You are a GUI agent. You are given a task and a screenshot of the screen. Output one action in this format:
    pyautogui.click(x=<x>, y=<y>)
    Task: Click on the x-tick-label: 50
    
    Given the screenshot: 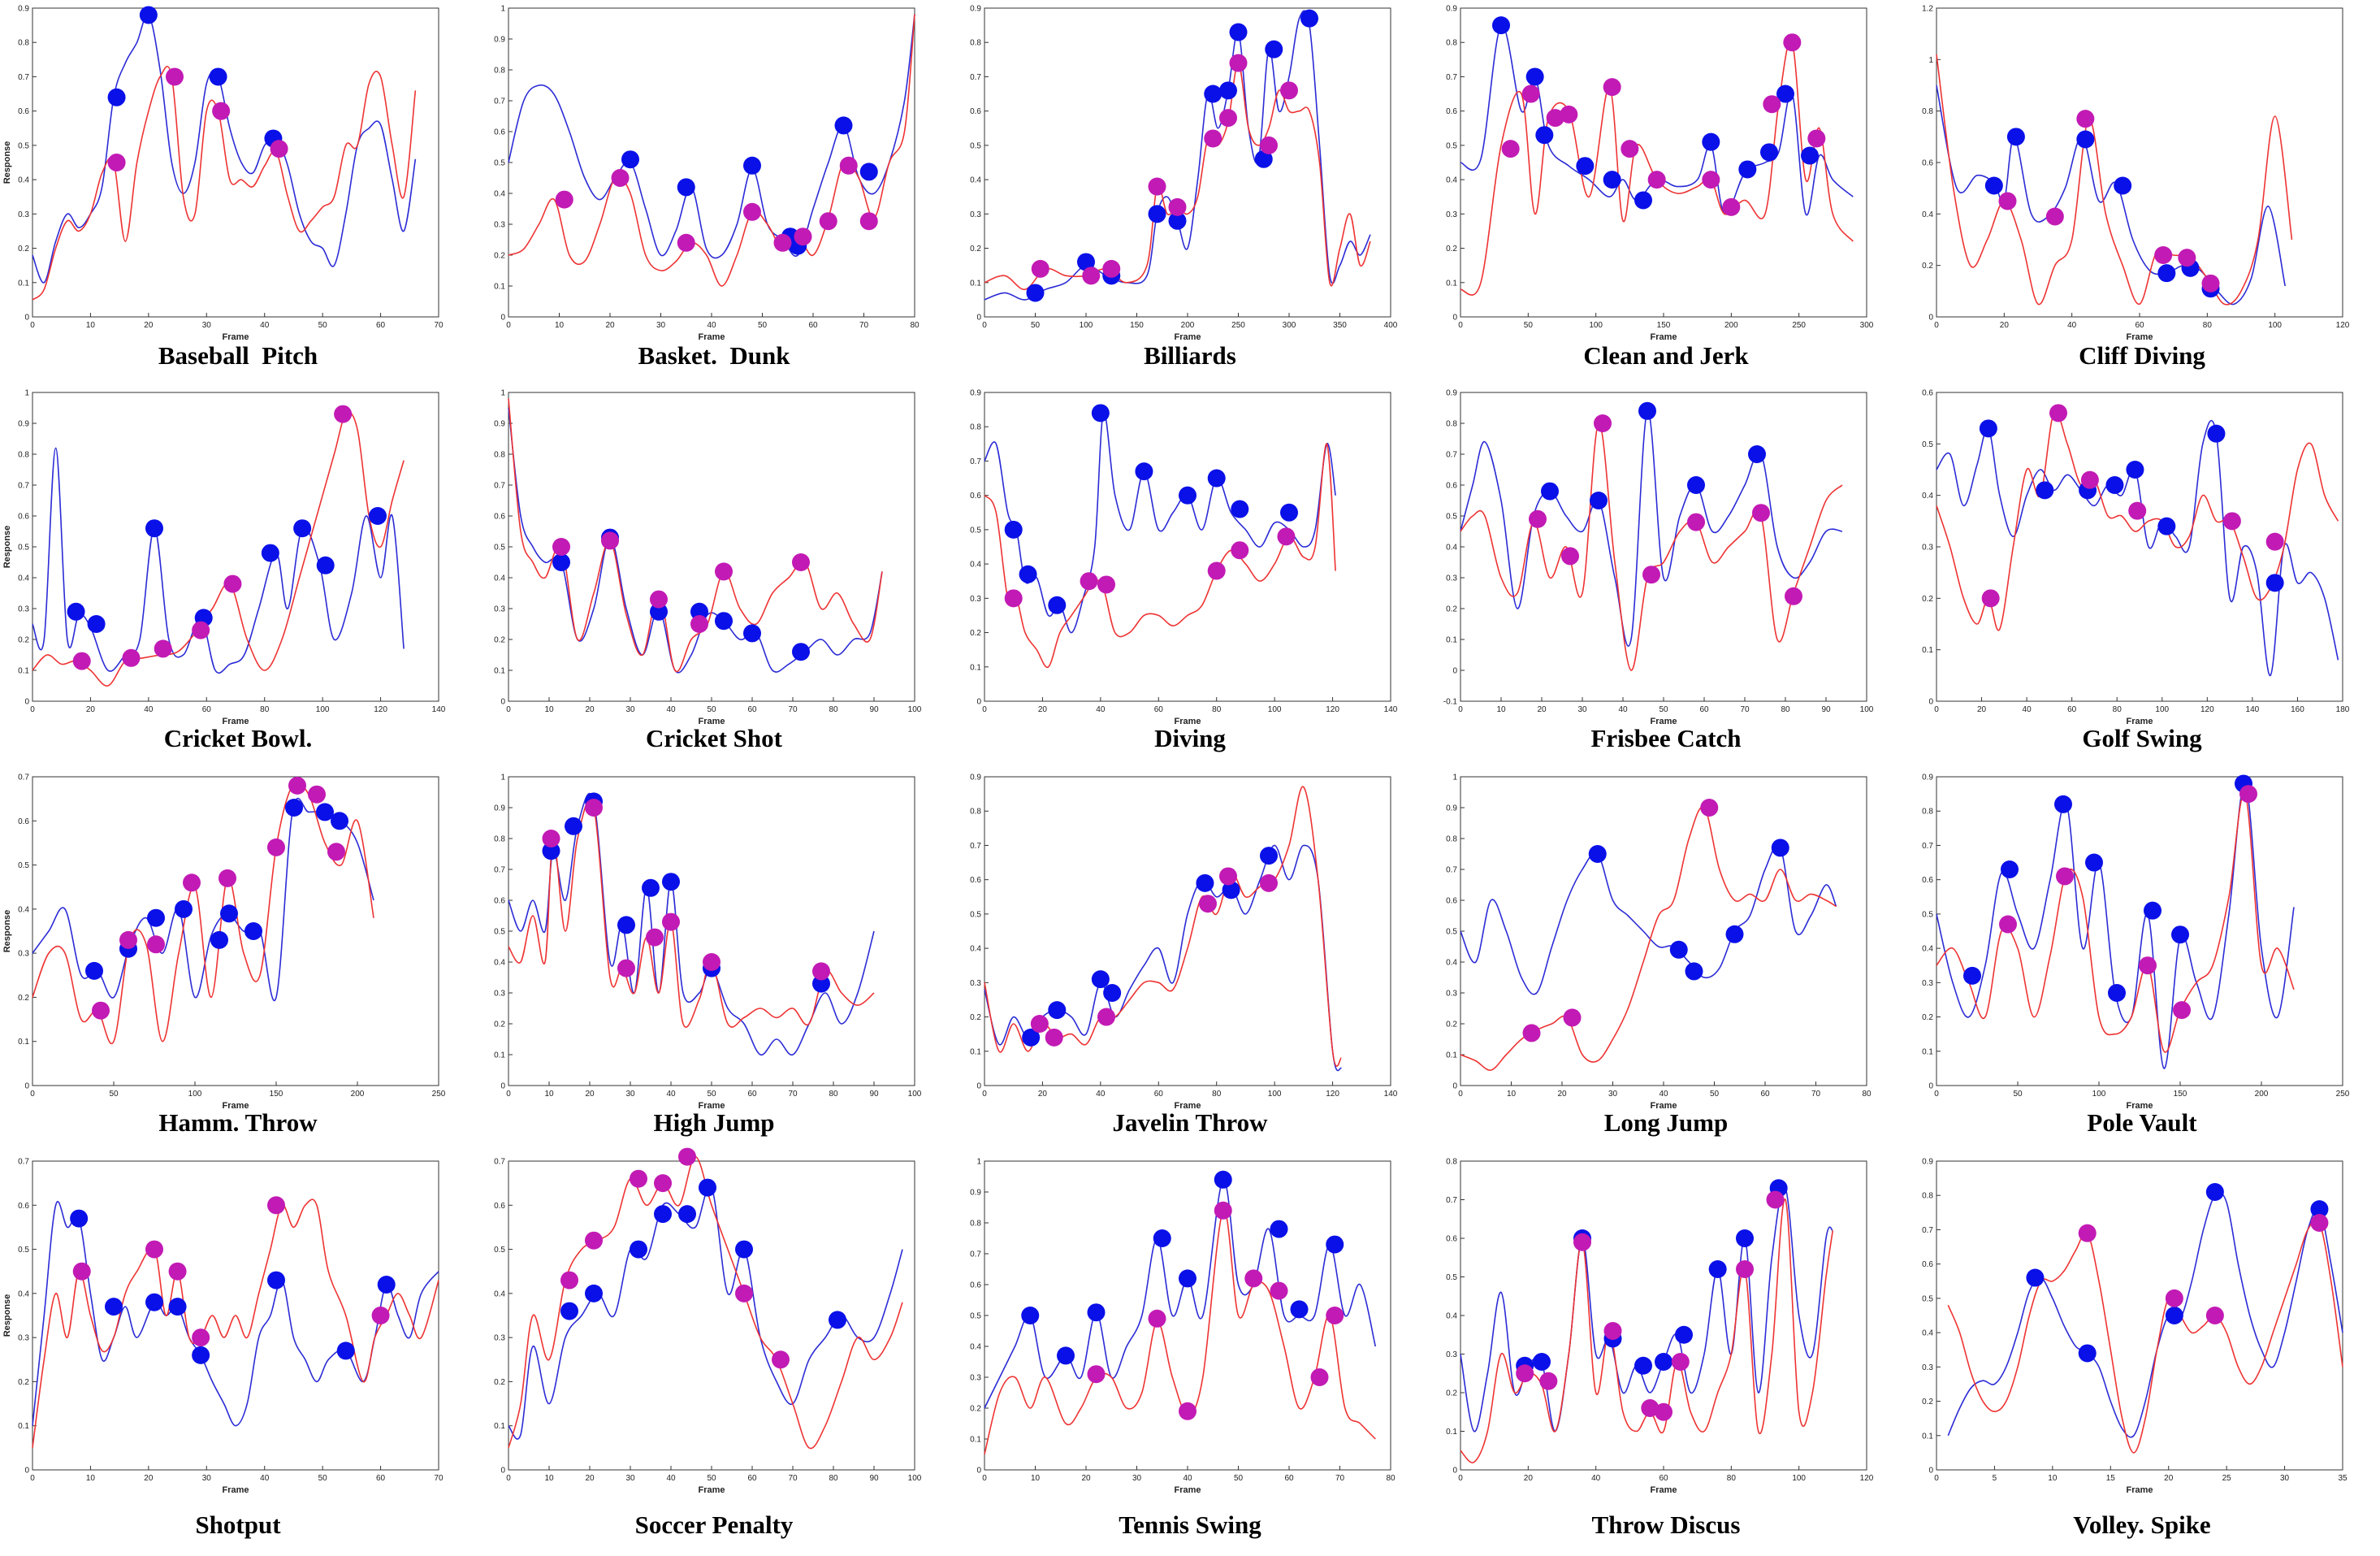 What is the action you would take?
    pyautogui.click(x=711, y=1478)
    